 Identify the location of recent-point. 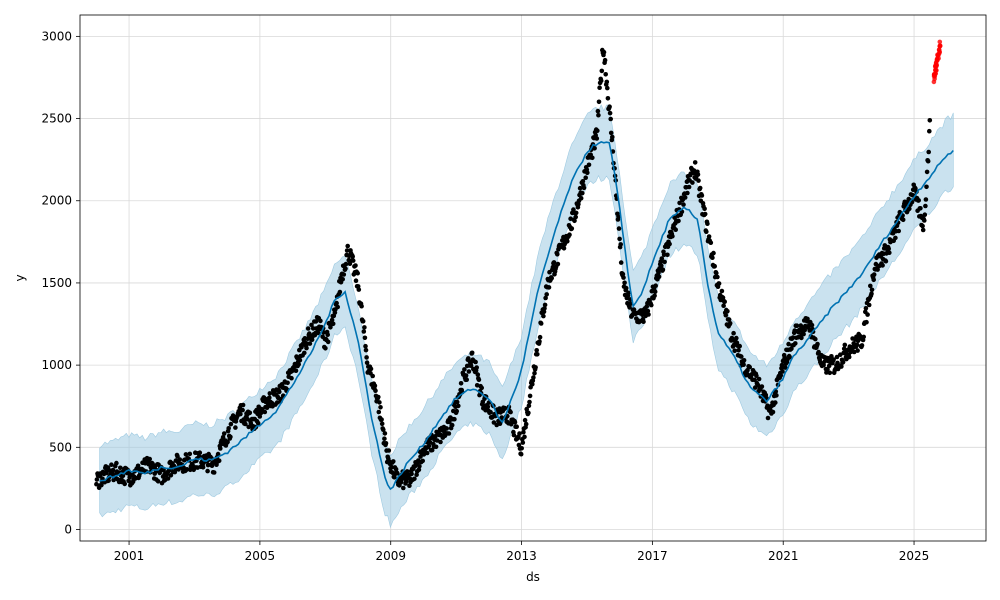
(934, 82).